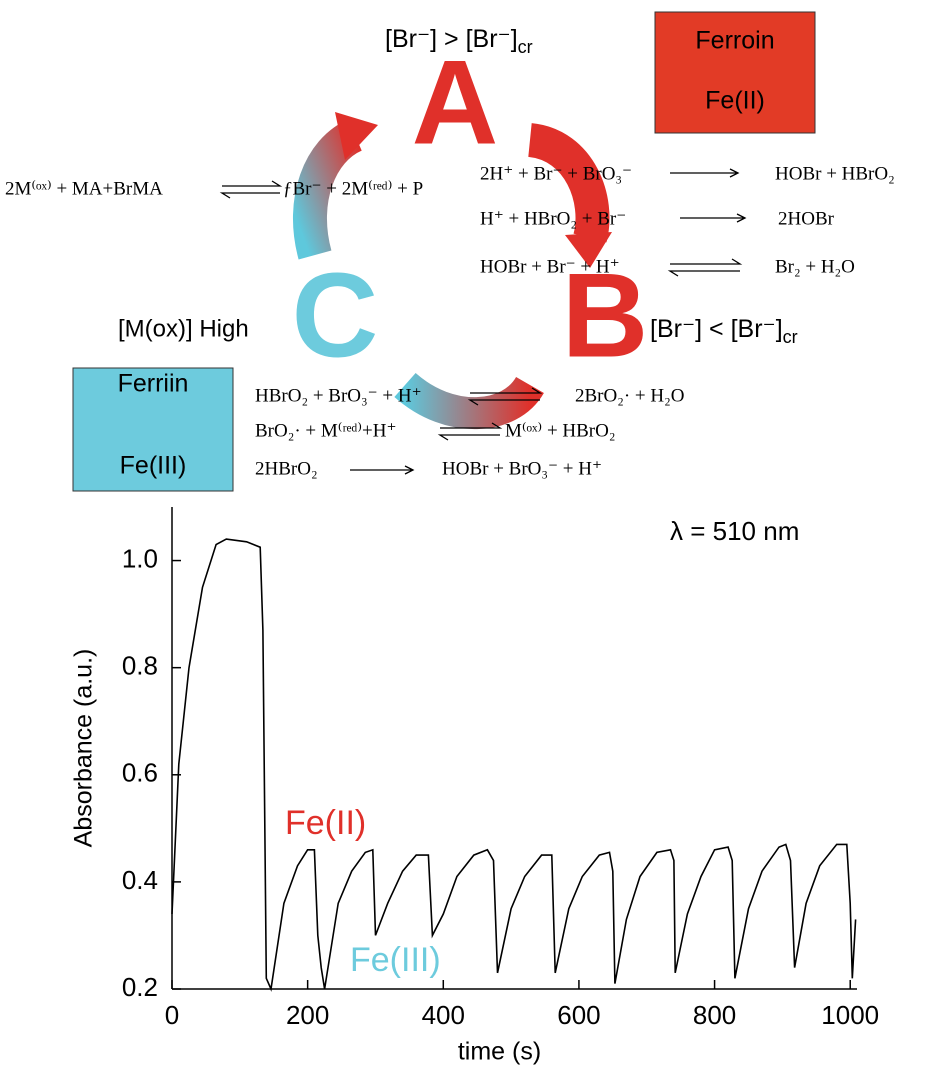  I want to click on equation-left: 2HBrO₂, so click(286, 468).